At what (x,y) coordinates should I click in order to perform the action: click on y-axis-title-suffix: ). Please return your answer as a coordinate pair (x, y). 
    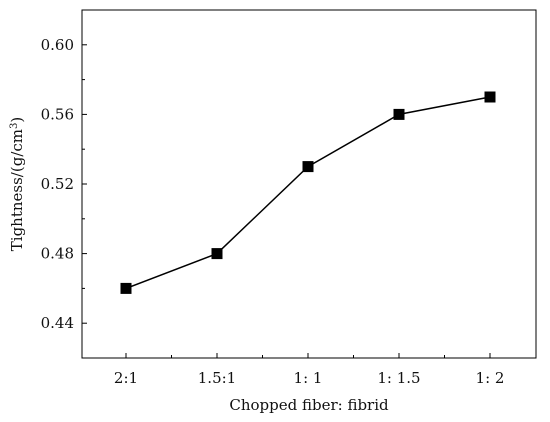
    Looking at the image, I should click on (17, 120).